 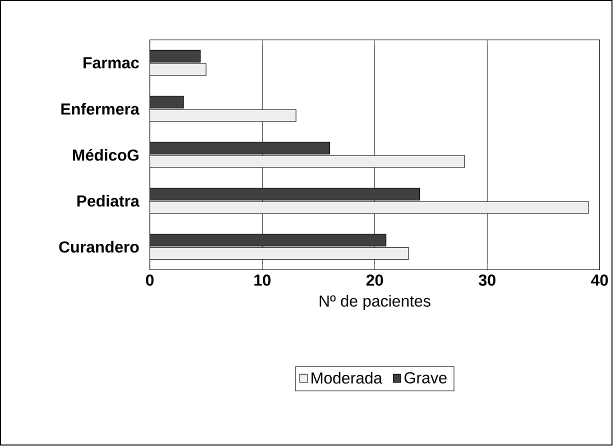 I want to click on y-tick-label: Farmac, so click(x=111, y=63).